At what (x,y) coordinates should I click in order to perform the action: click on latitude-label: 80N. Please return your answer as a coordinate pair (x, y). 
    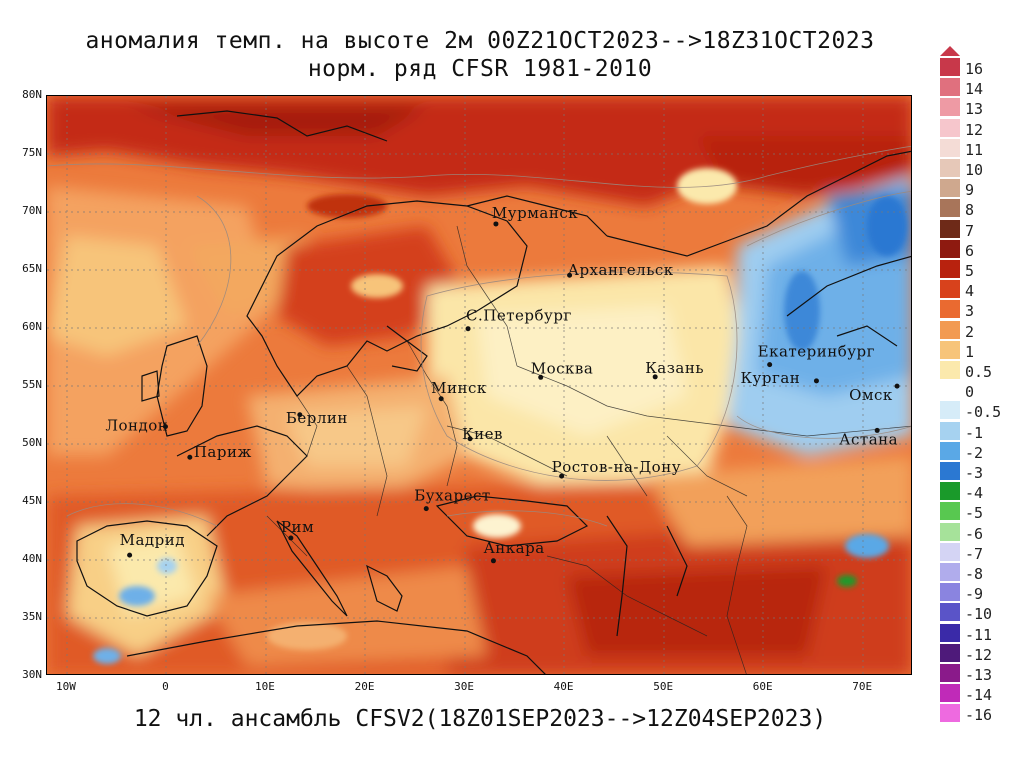
    Looking at the image, I should click on (32, 94).